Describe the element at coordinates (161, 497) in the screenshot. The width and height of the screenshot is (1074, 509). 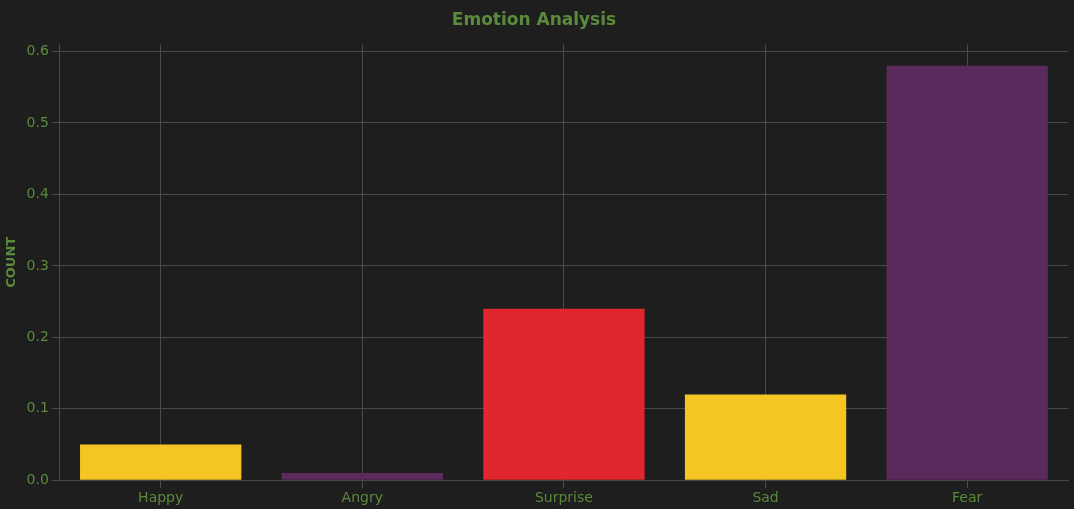
I see `x-tick-label: Happy` at that location.